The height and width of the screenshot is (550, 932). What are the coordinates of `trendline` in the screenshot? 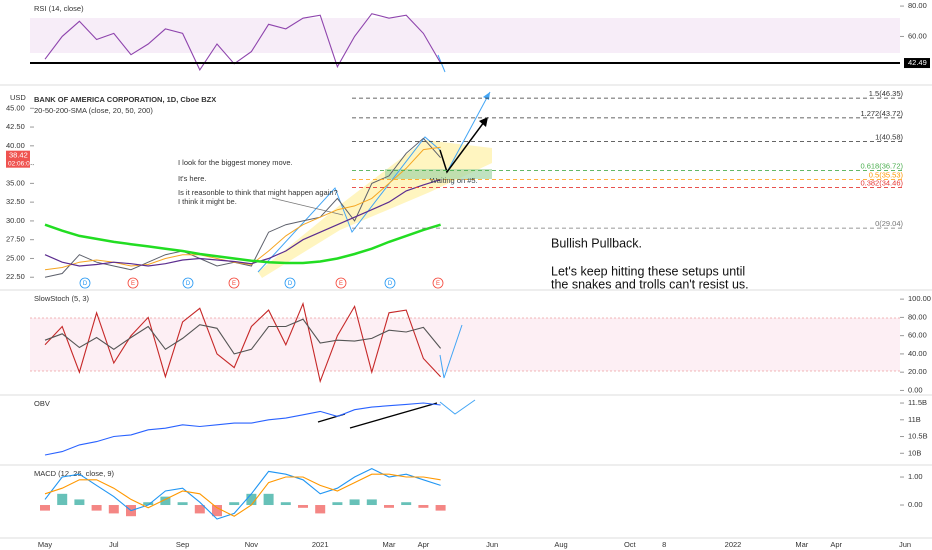 It's located at (393, 415).